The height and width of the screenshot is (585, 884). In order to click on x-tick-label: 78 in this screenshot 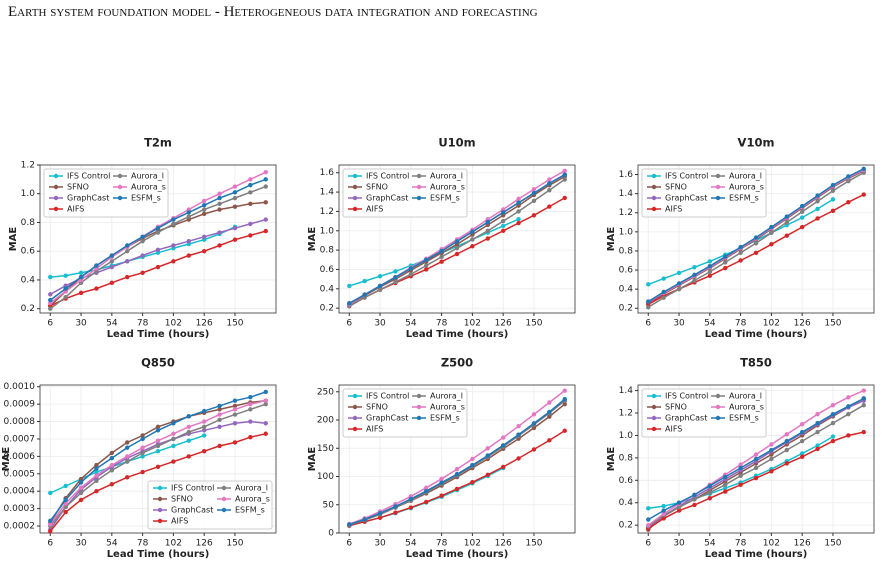, I will do `click(442, 324)`.